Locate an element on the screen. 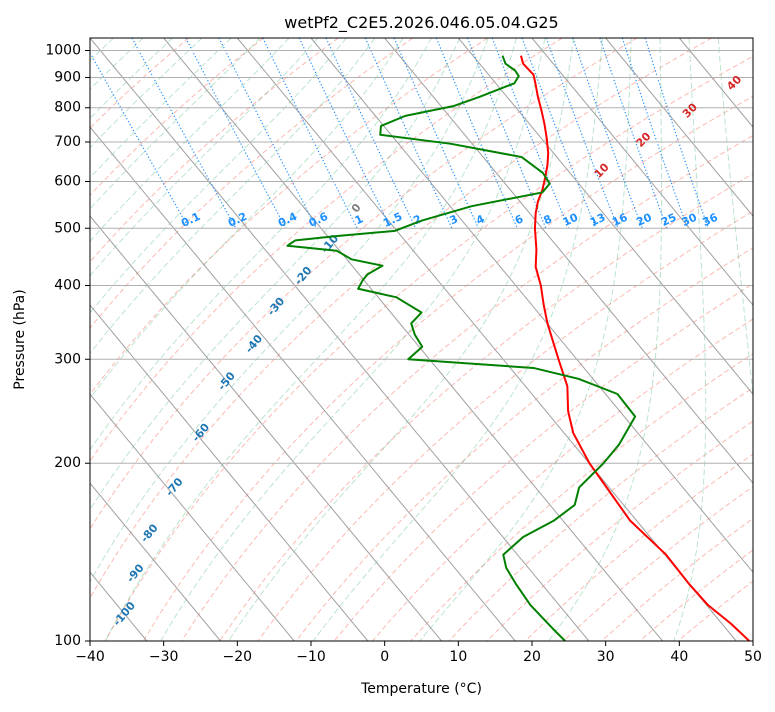 The width and height of the screenshot is (775, 712). y-tick-label: 300 is located at coordinates (67, 359).